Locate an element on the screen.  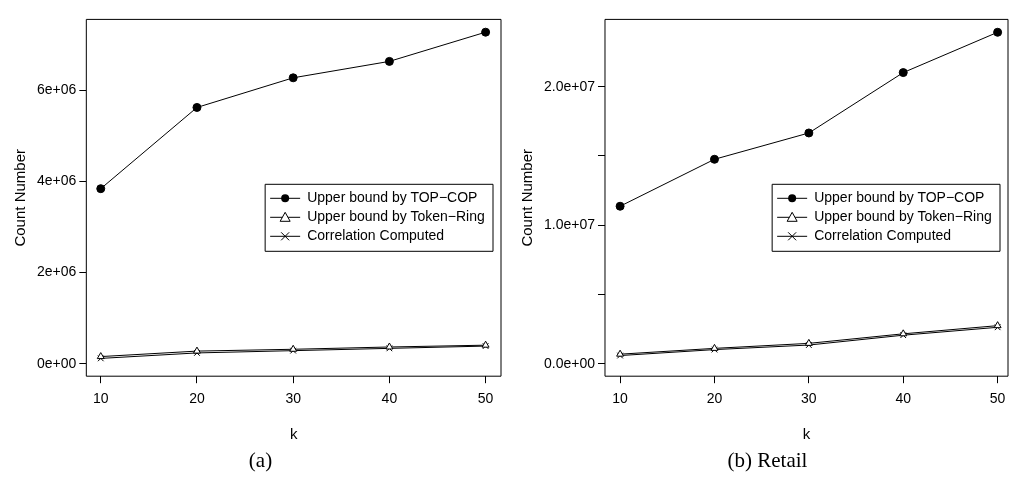
y-tick-label: 0.0e+00 is located at coordinates (570, 362).